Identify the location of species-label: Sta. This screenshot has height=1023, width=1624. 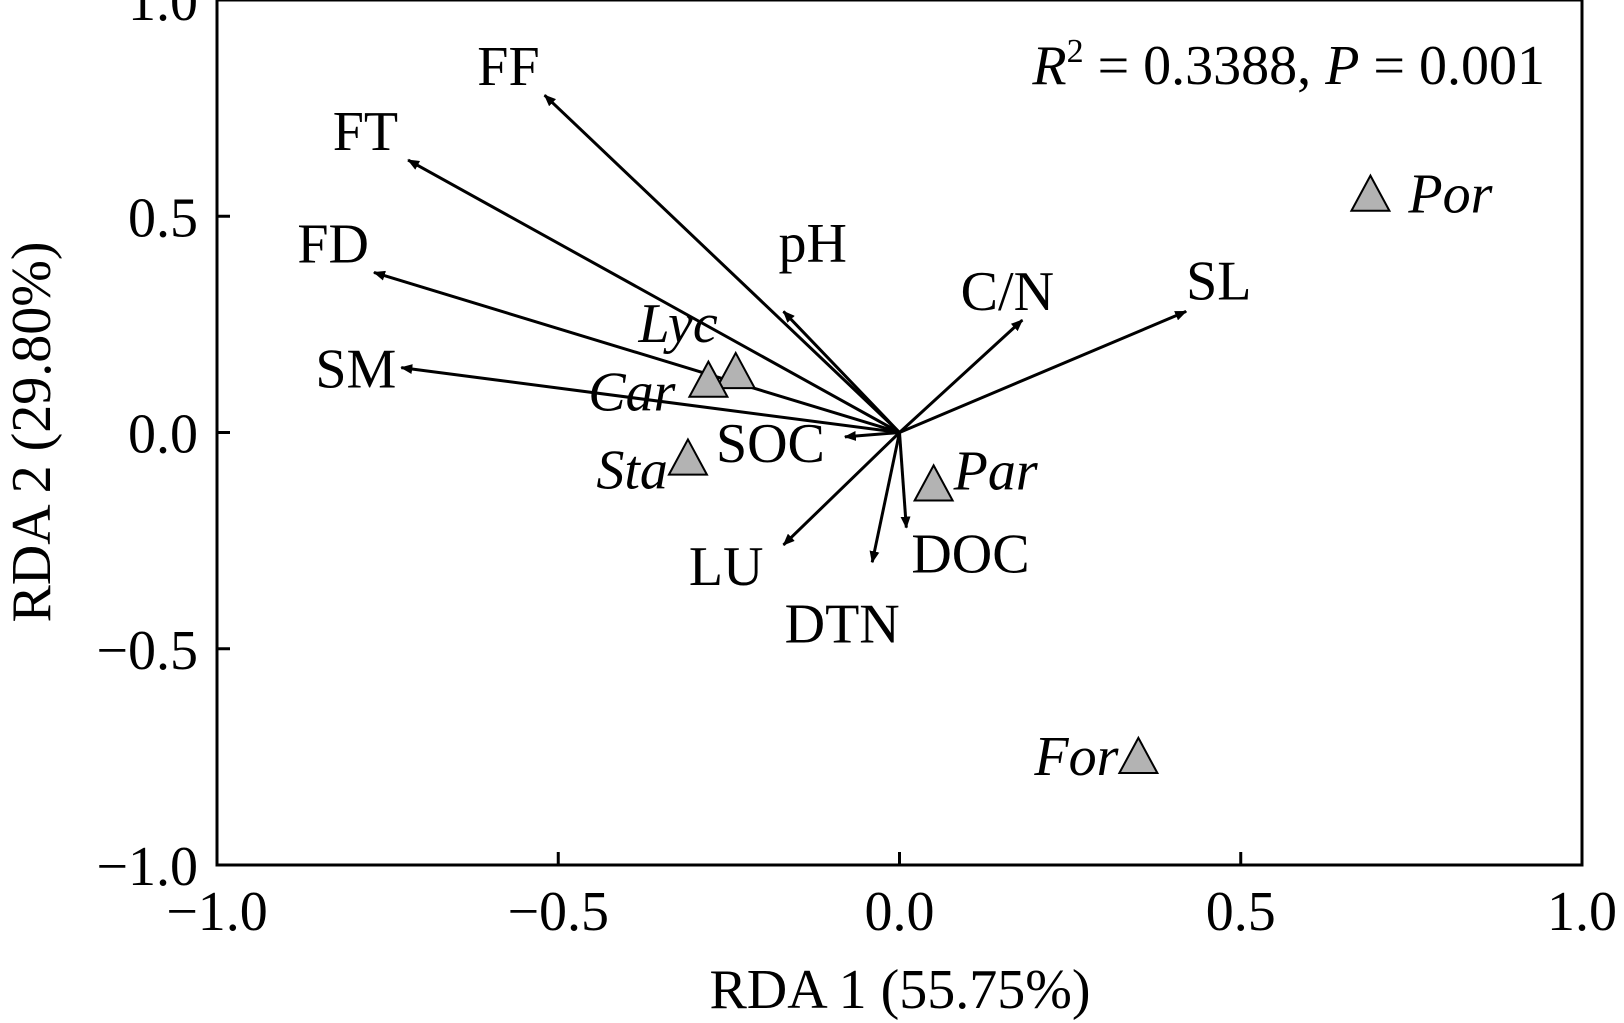
(632, 470).